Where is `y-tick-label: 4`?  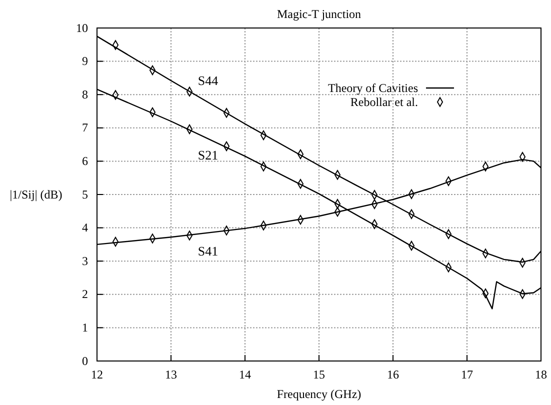
y-tick-label: 4 is located at coordinates (85, 227).